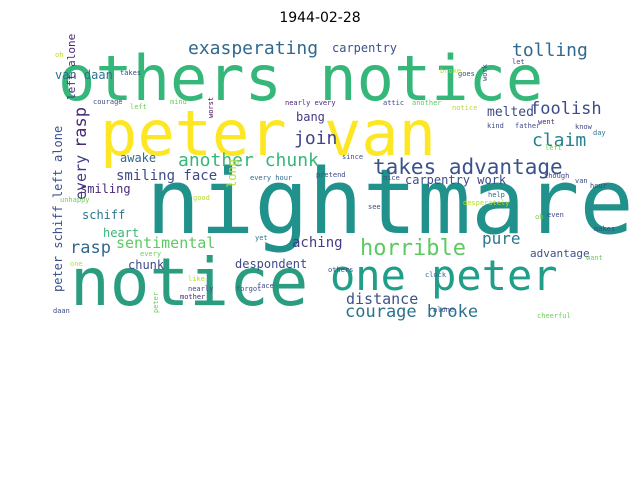  I want to click on cloud-word: courage, so click(108, 102).